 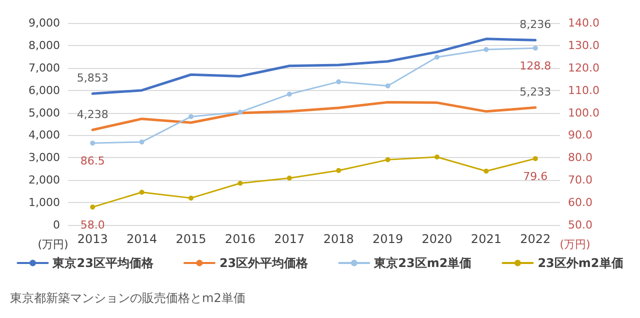 What do you see at coordinates (584, 23) in the screenshot?
I see `y2-tick-label: 140.0` at bounding box center [584, 23].